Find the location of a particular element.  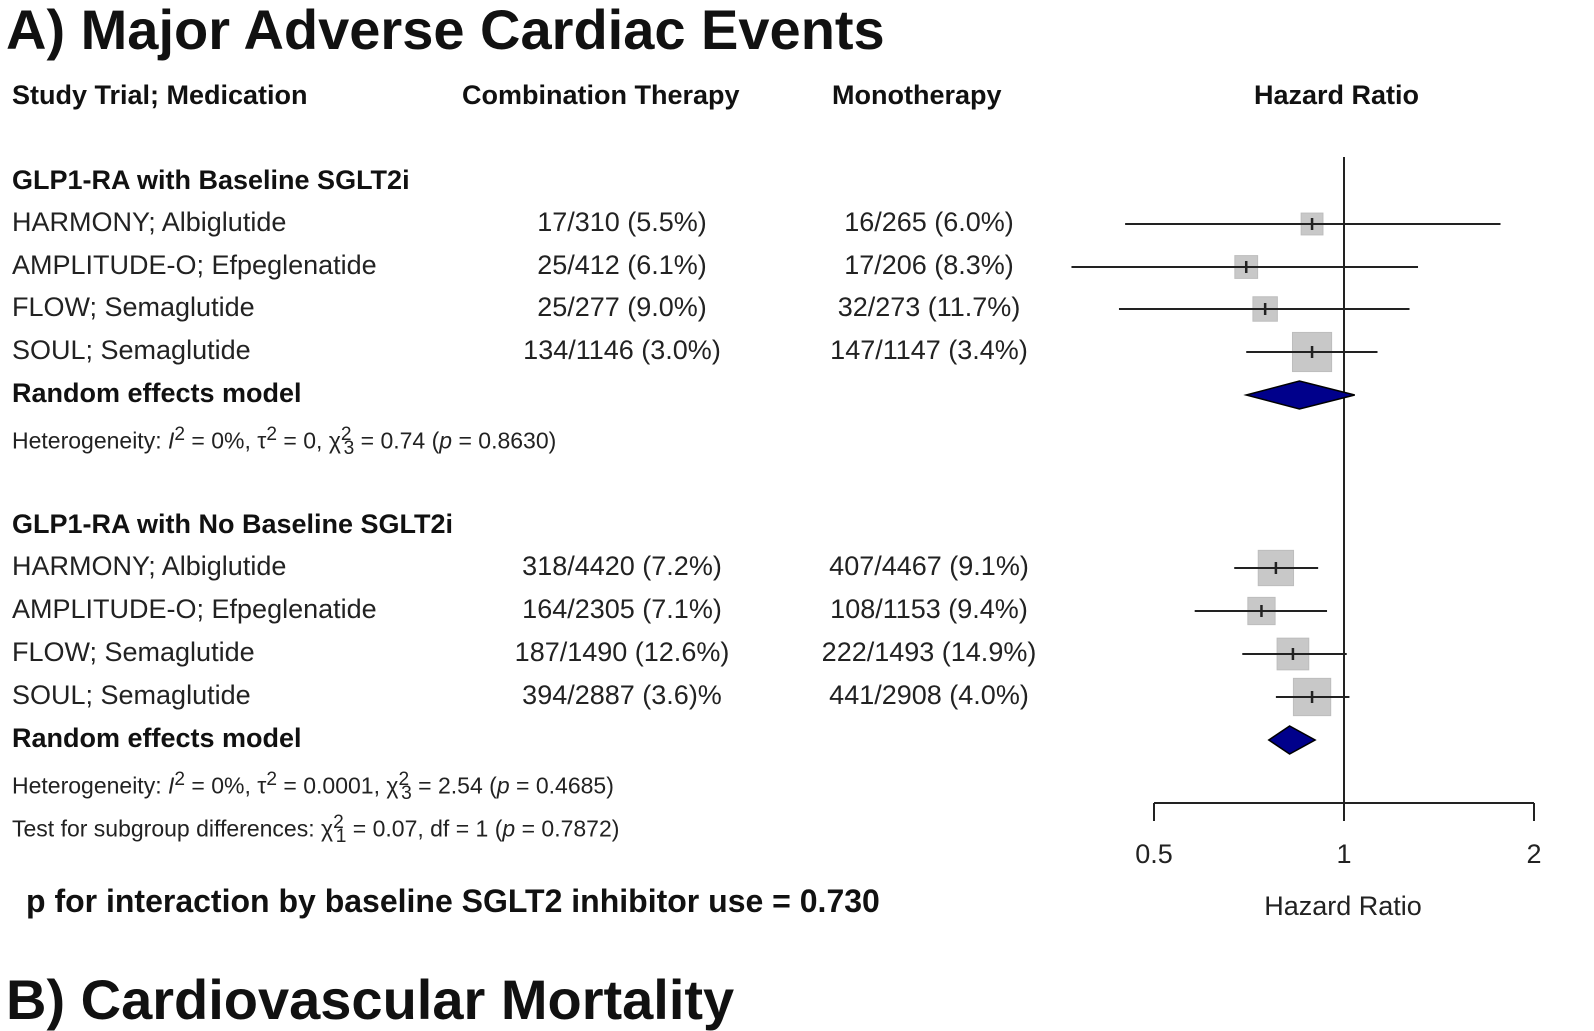

x-tick-label: 0.5 is located at coordinates (1154, 854).